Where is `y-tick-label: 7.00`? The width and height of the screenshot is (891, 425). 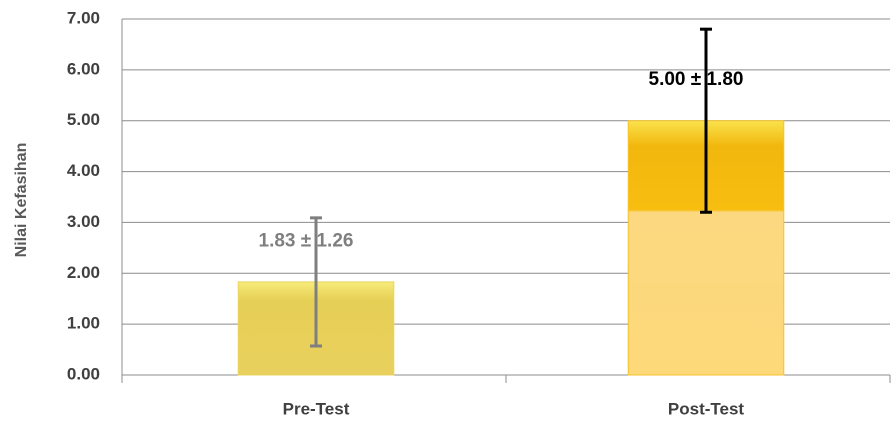 y-tick-label: 7.00 is located at coordinates (83, 17).